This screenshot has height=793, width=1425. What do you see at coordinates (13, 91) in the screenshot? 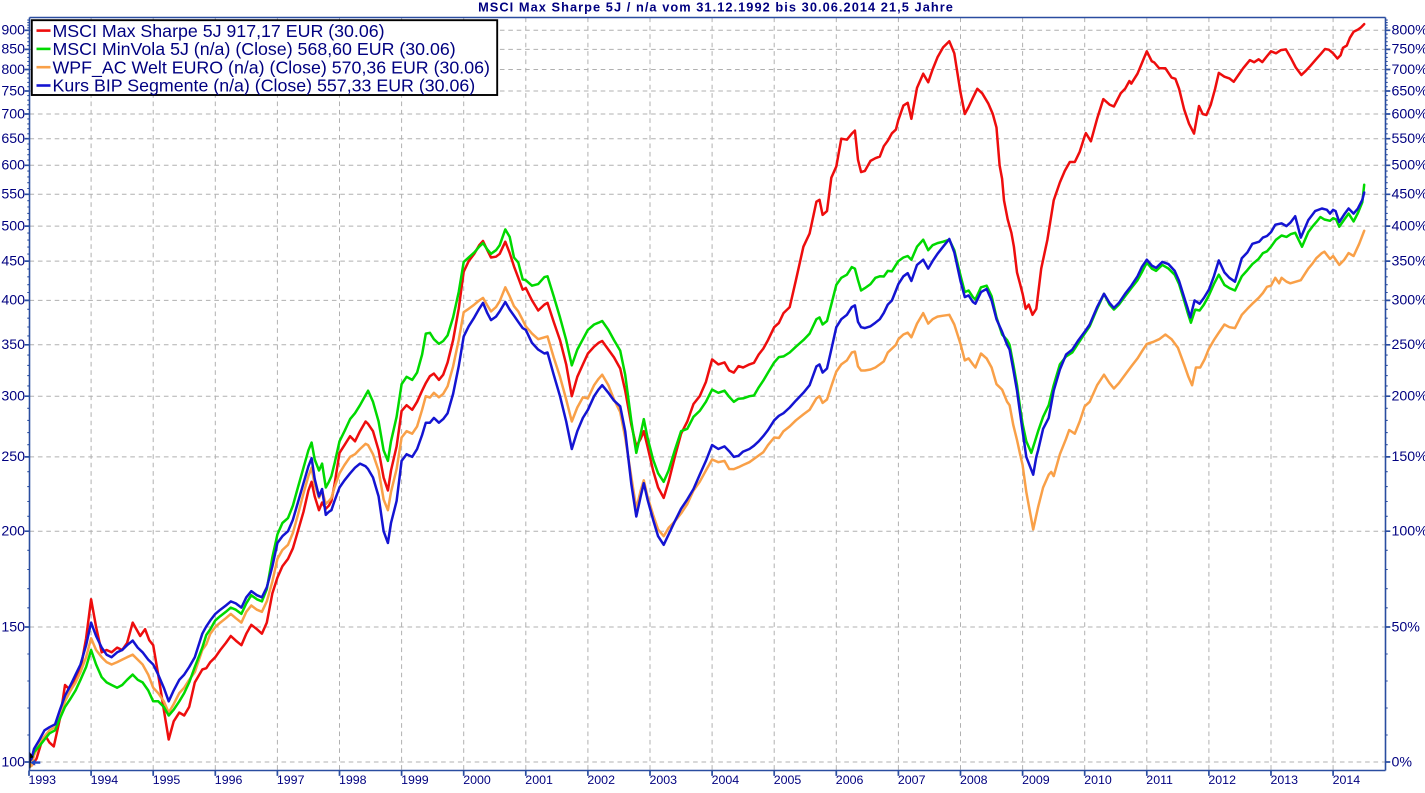
I see `svg-text: 750` at bounding box center [13, 91].